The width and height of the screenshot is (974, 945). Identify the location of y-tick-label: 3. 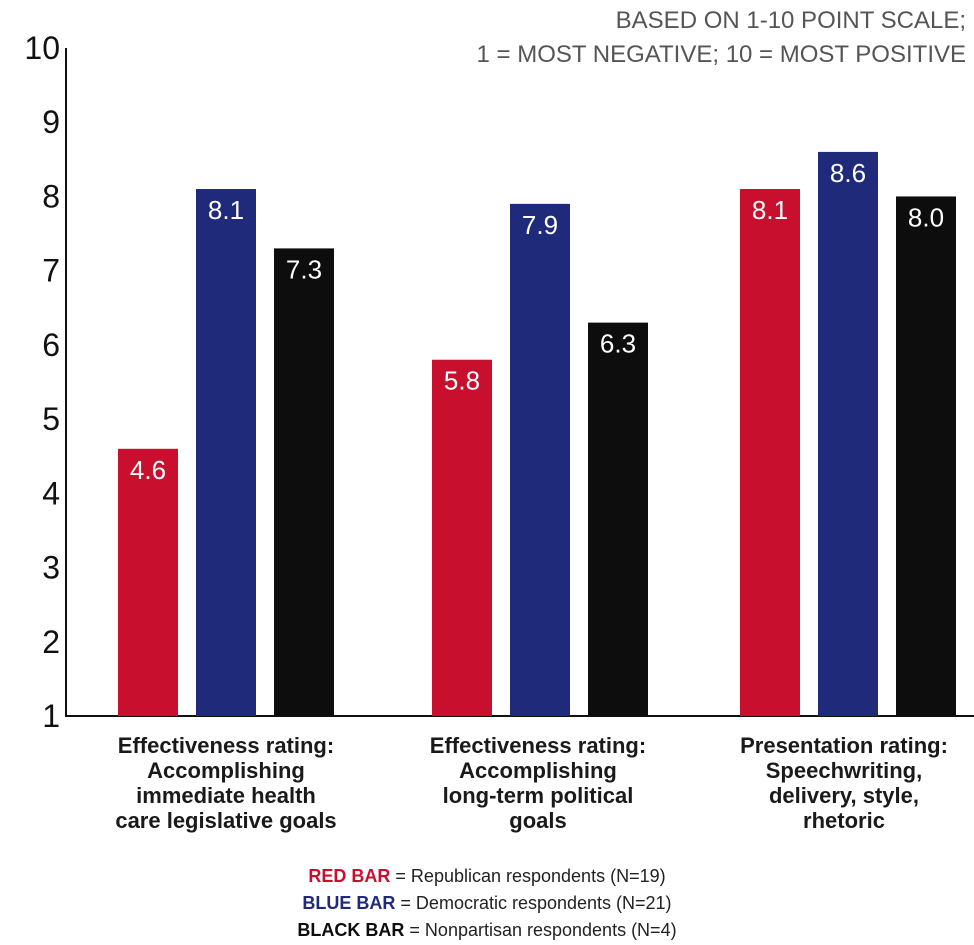
(51, 568).